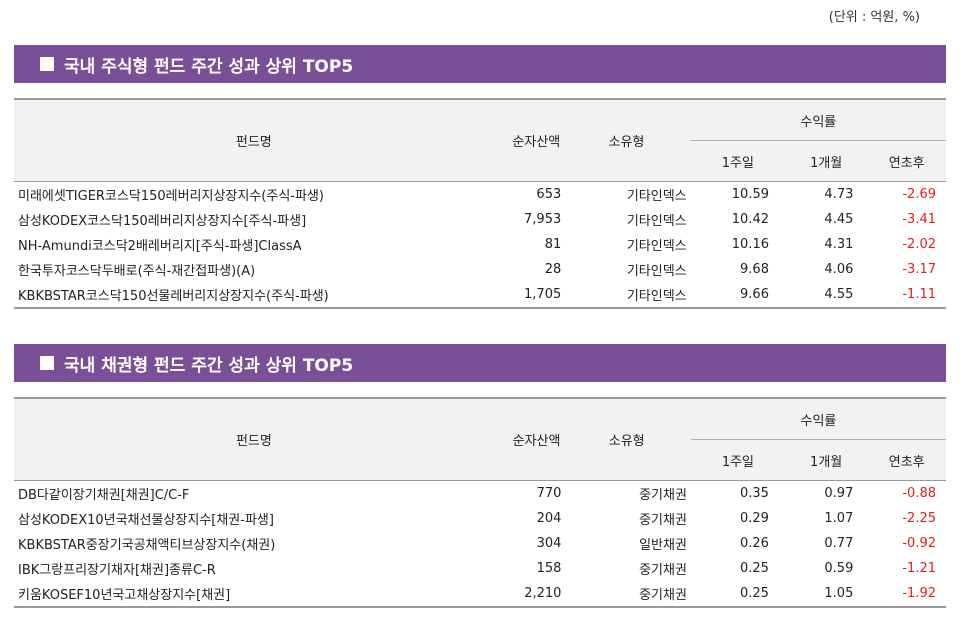 The image size is (963, 623). Describe the element at coordinates (906, 295) in the screenshot. I see `return-ytd: -1.11` at that location.